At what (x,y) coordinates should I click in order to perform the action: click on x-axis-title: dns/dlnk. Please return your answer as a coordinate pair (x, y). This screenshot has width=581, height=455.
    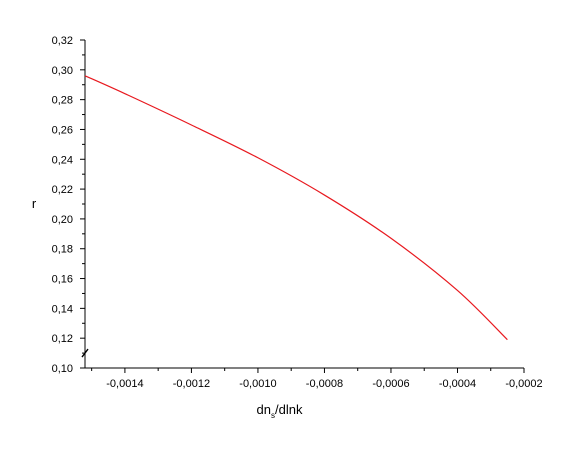
    Looking at the image, I should click on (280, 411).